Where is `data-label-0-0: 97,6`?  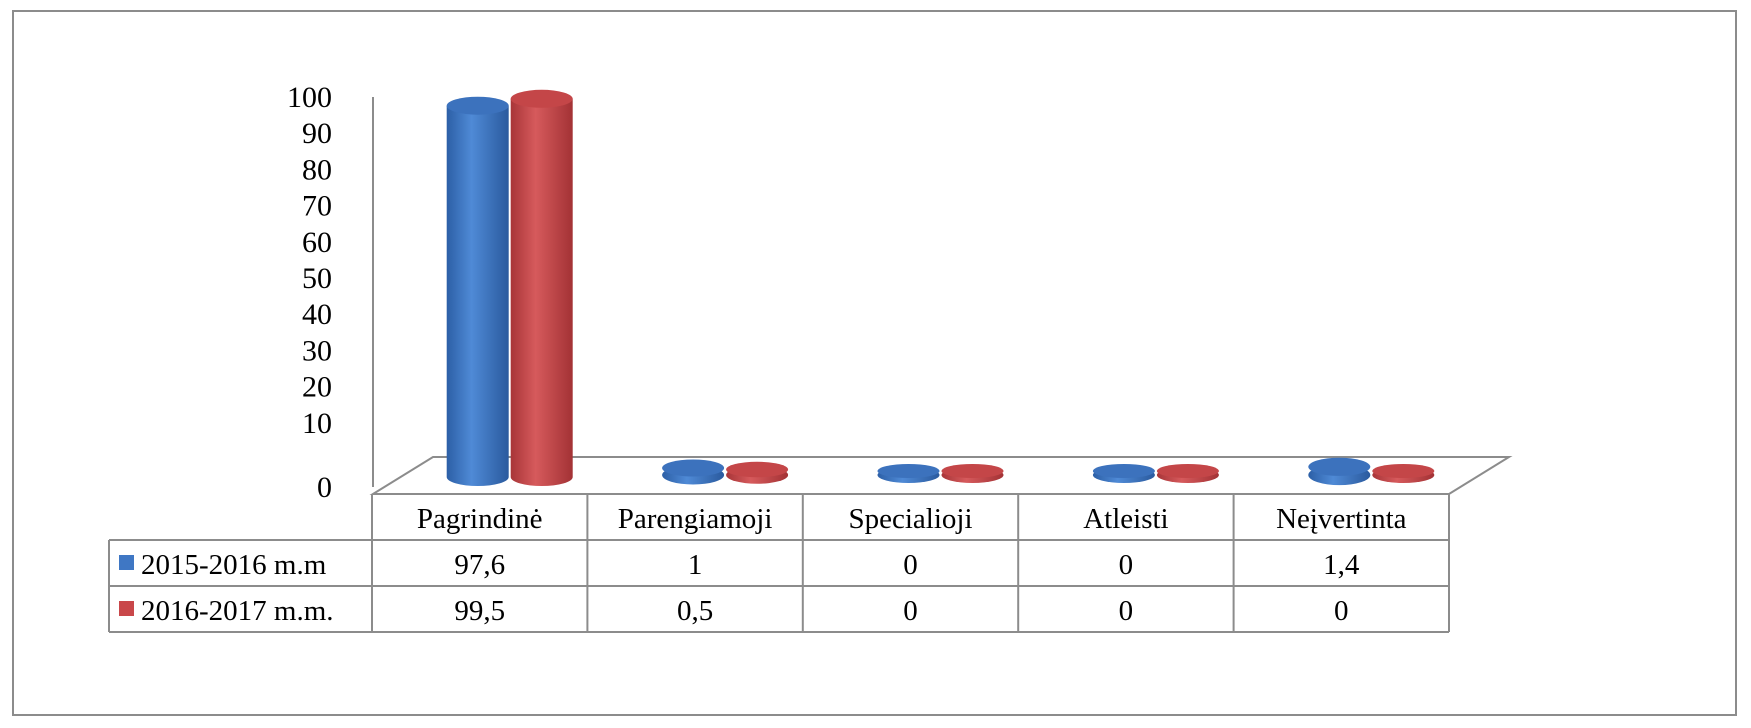
data-label-0-0: 97,6 is located at coordinates (479, 565).